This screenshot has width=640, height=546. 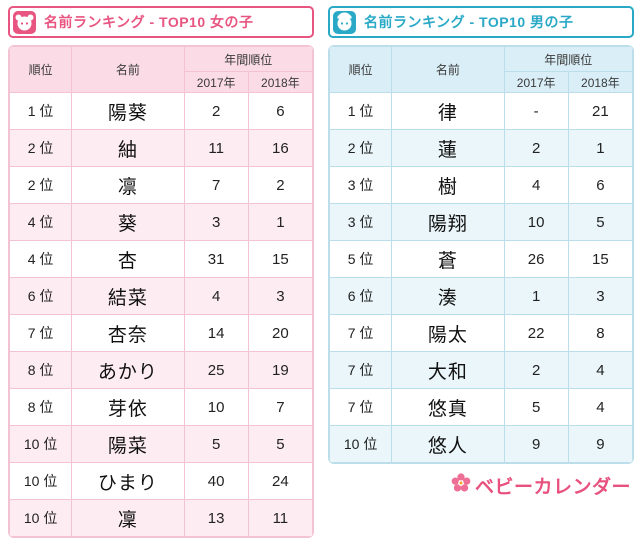 What do you see at coordinates (536, 370) in the screenshot?
I see `rank-2017-cell: 2` at bounding box center [536, 370].